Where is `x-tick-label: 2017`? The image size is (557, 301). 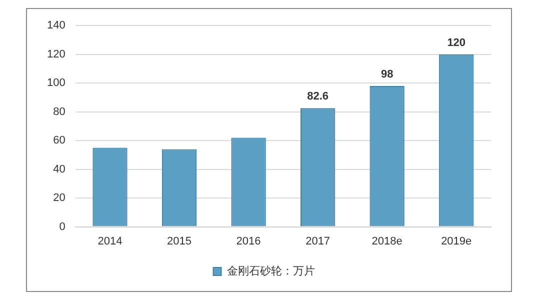 x-tick-label: 2017 is located at coordinates (318, 241).